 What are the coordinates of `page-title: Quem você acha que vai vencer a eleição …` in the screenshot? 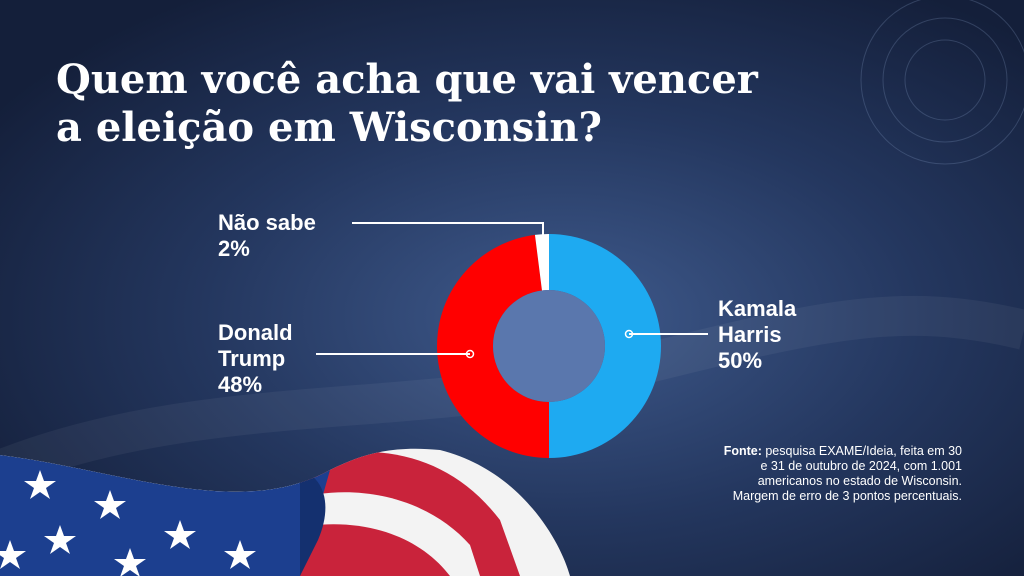 It's located at (456, 104).